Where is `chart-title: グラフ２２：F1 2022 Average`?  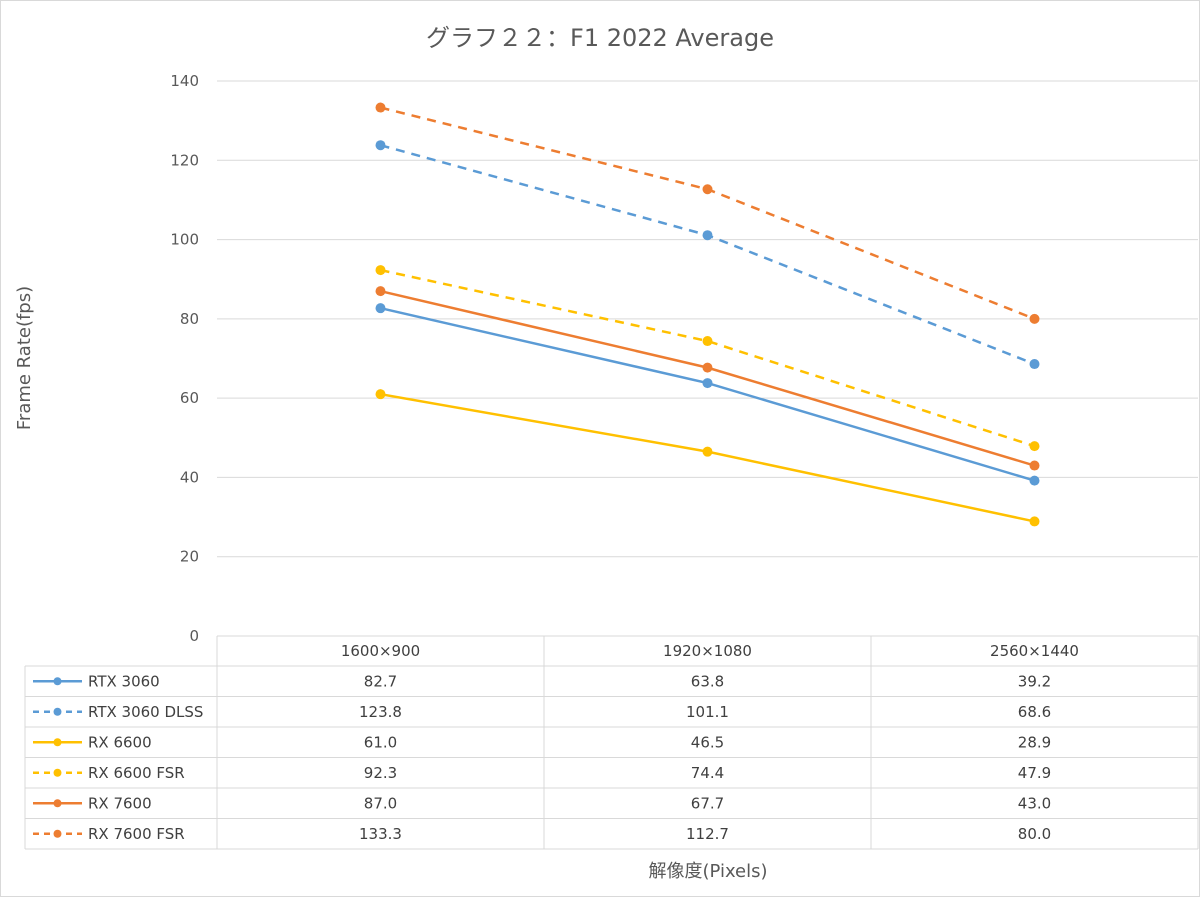
chart-title: グラフ２２：F1 2022 Average is located at coordinates (600, 38).